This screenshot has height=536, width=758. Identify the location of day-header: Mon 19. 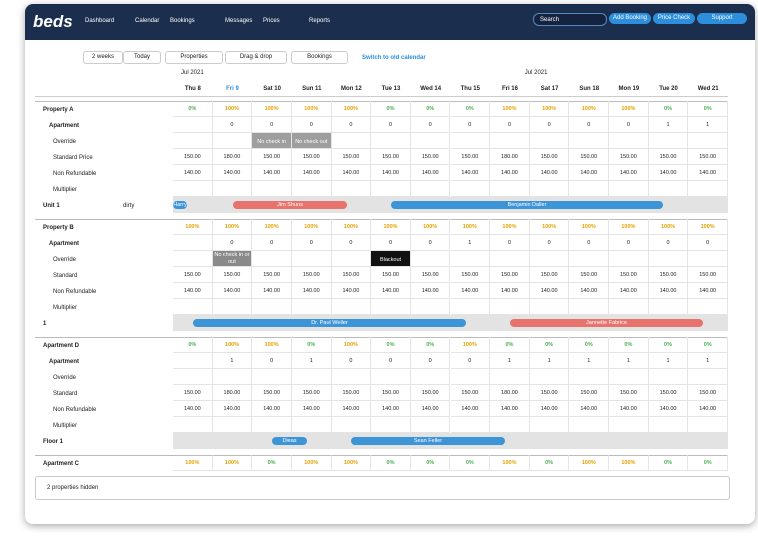
(629, 89).